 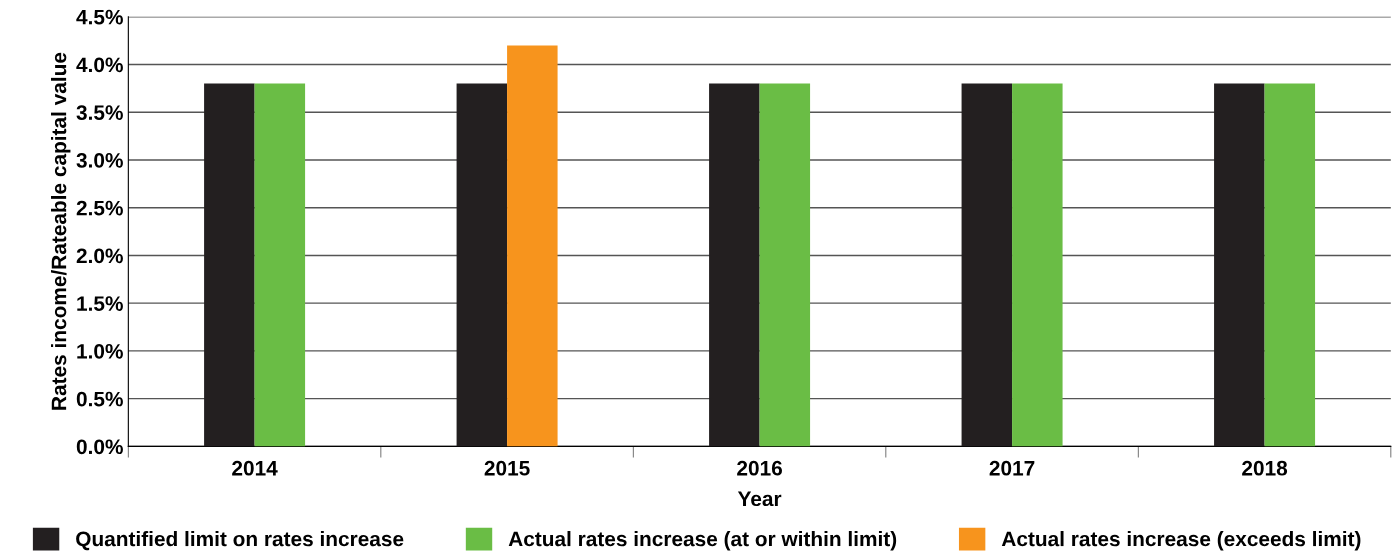 I want to click on legend-label: Actual rates increase (at or within limit), so click(x=702, y=540).